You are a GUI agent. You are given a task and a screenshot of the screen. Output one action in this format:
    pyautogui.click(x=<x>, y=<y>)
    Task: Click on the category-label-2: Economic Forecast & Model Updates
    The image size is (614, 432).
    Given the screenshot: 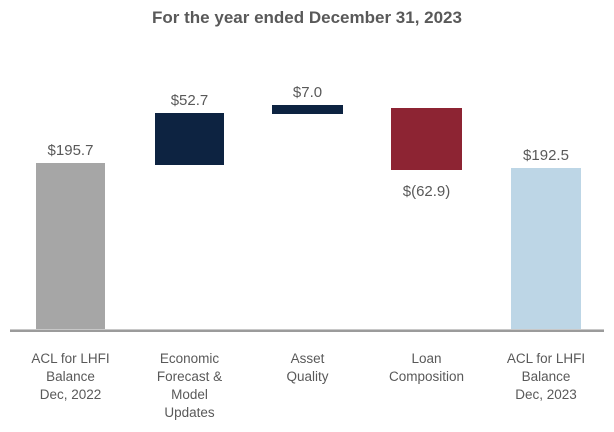 What is the action you would take?
    pyautogui.click(x=189, y=385)
    